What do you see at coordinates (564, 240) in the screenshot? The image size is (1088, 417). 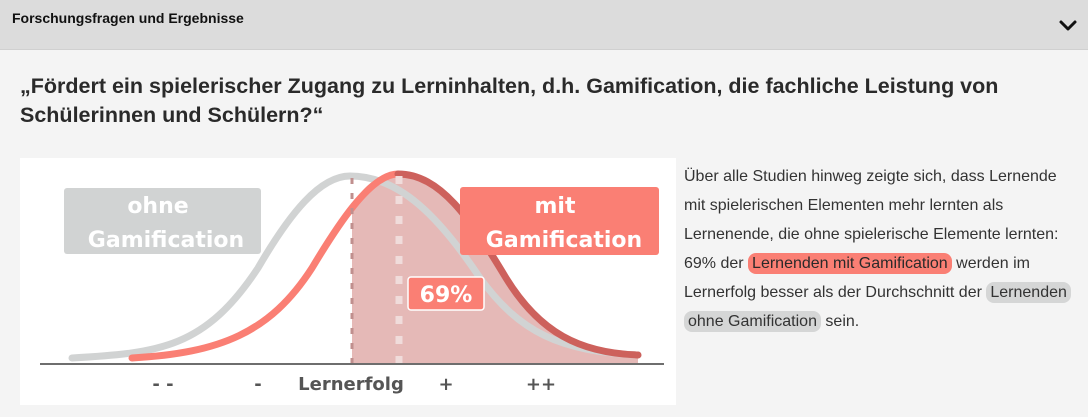 I see `label-with-line2: Gamification` at bounding box center [564, 240].